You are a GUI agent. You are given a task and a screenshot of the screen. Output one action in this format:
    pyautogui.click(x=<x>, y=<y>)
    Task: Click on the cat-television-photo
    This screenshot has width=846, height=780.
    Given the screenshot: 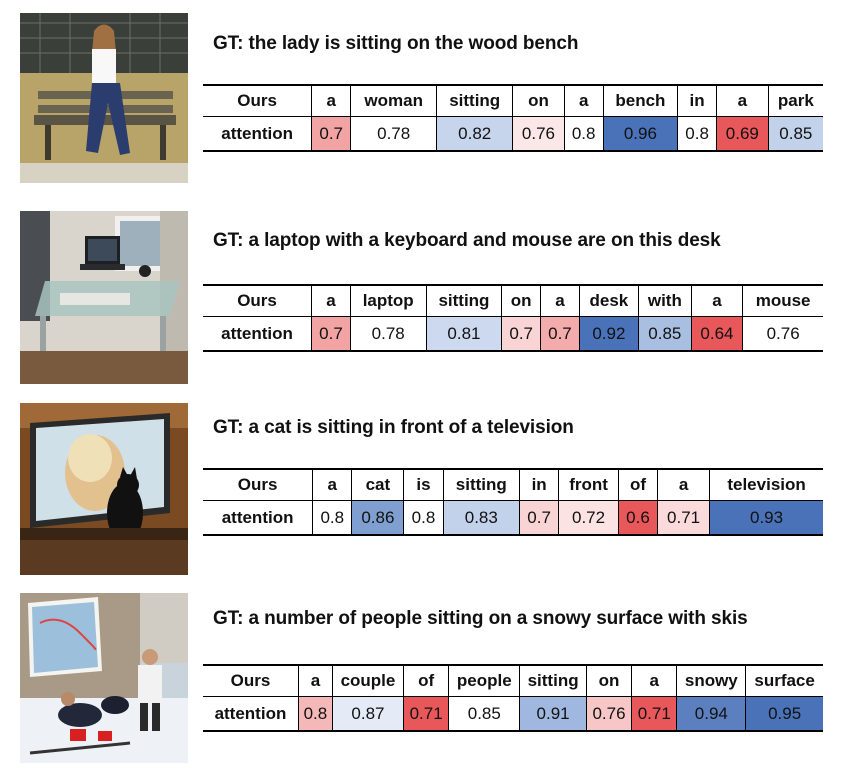 What is the action you would take?
    pyautogui.click(x=104, y=489)
    